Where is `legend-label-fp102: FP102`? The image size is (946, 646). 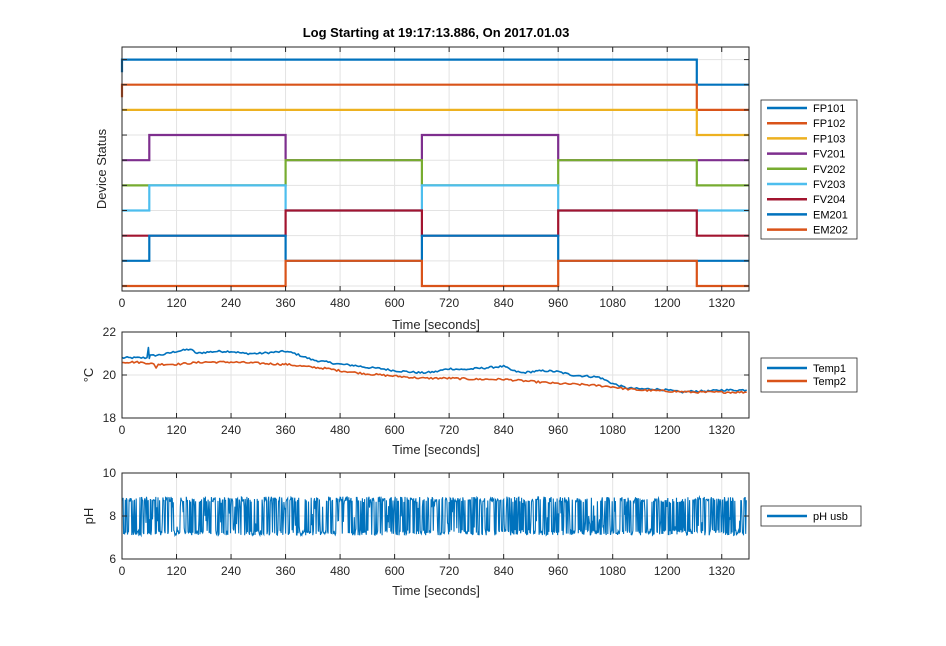 legend-label-fp102: FP102 is located at coordinates (829, 124).